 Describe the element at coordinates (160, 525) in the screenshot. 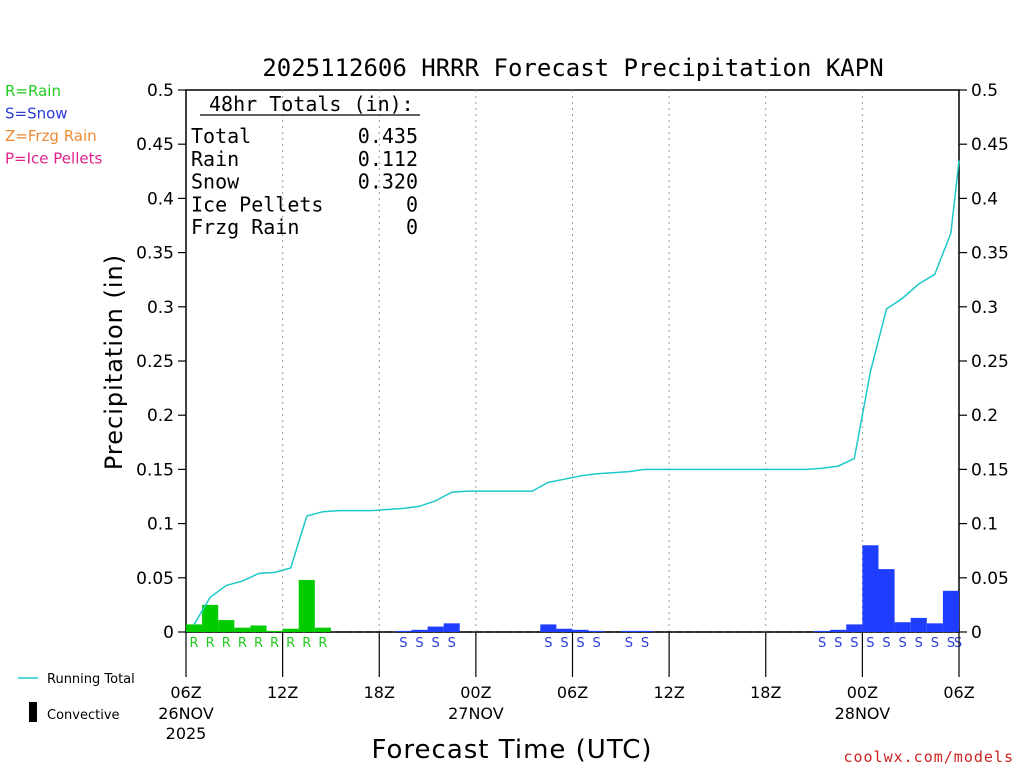

I see `ytick-label-left-2: 0.1` at that location.